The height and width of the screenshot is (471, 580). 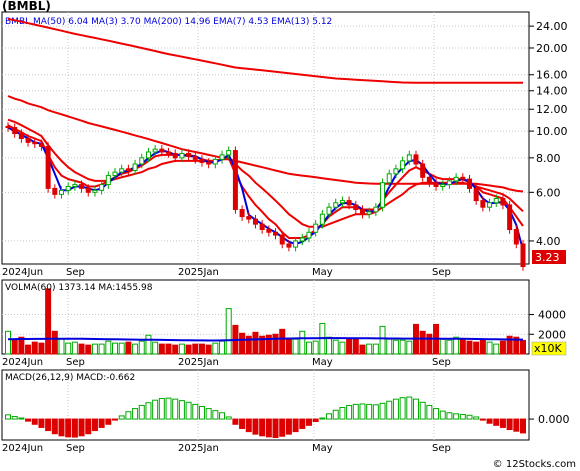 I want to click on x-axis-label: 2025Jan, so click(x=198, y=448).